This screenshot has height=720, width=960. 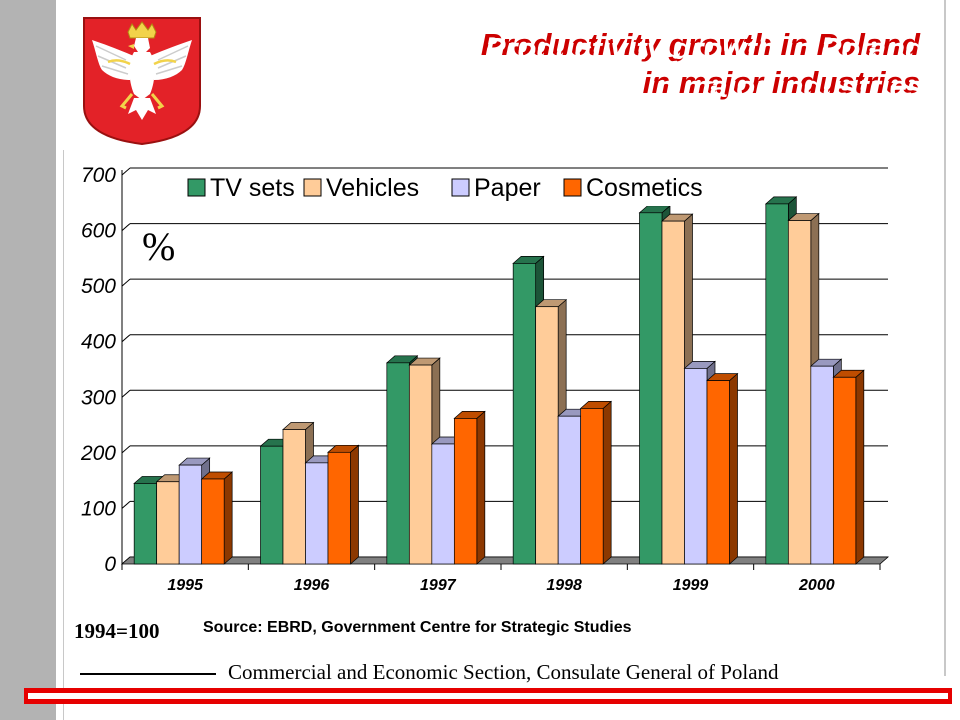 What do you see at coordinates (785, 86) in the screenshot?
I see `title-line2: in major industries` at bounding box center [785, 86].